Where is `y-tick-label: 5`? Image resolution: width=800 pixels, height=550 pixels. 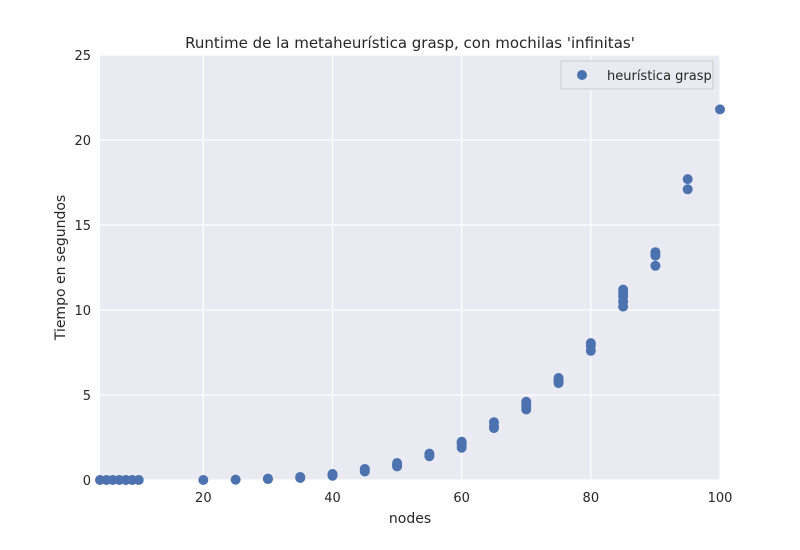
y-tick-label: 5 is located at coordinates (87, 396).